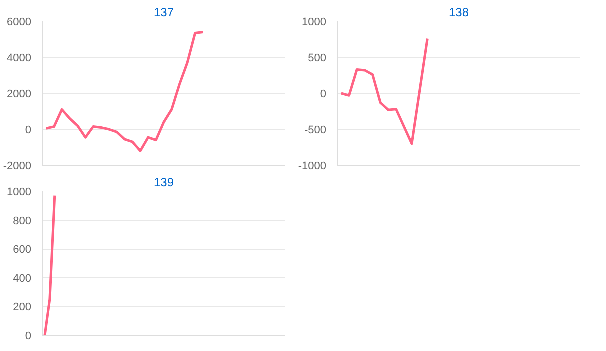  I want to click on y-tick-label: 2000, so click(19, 94).